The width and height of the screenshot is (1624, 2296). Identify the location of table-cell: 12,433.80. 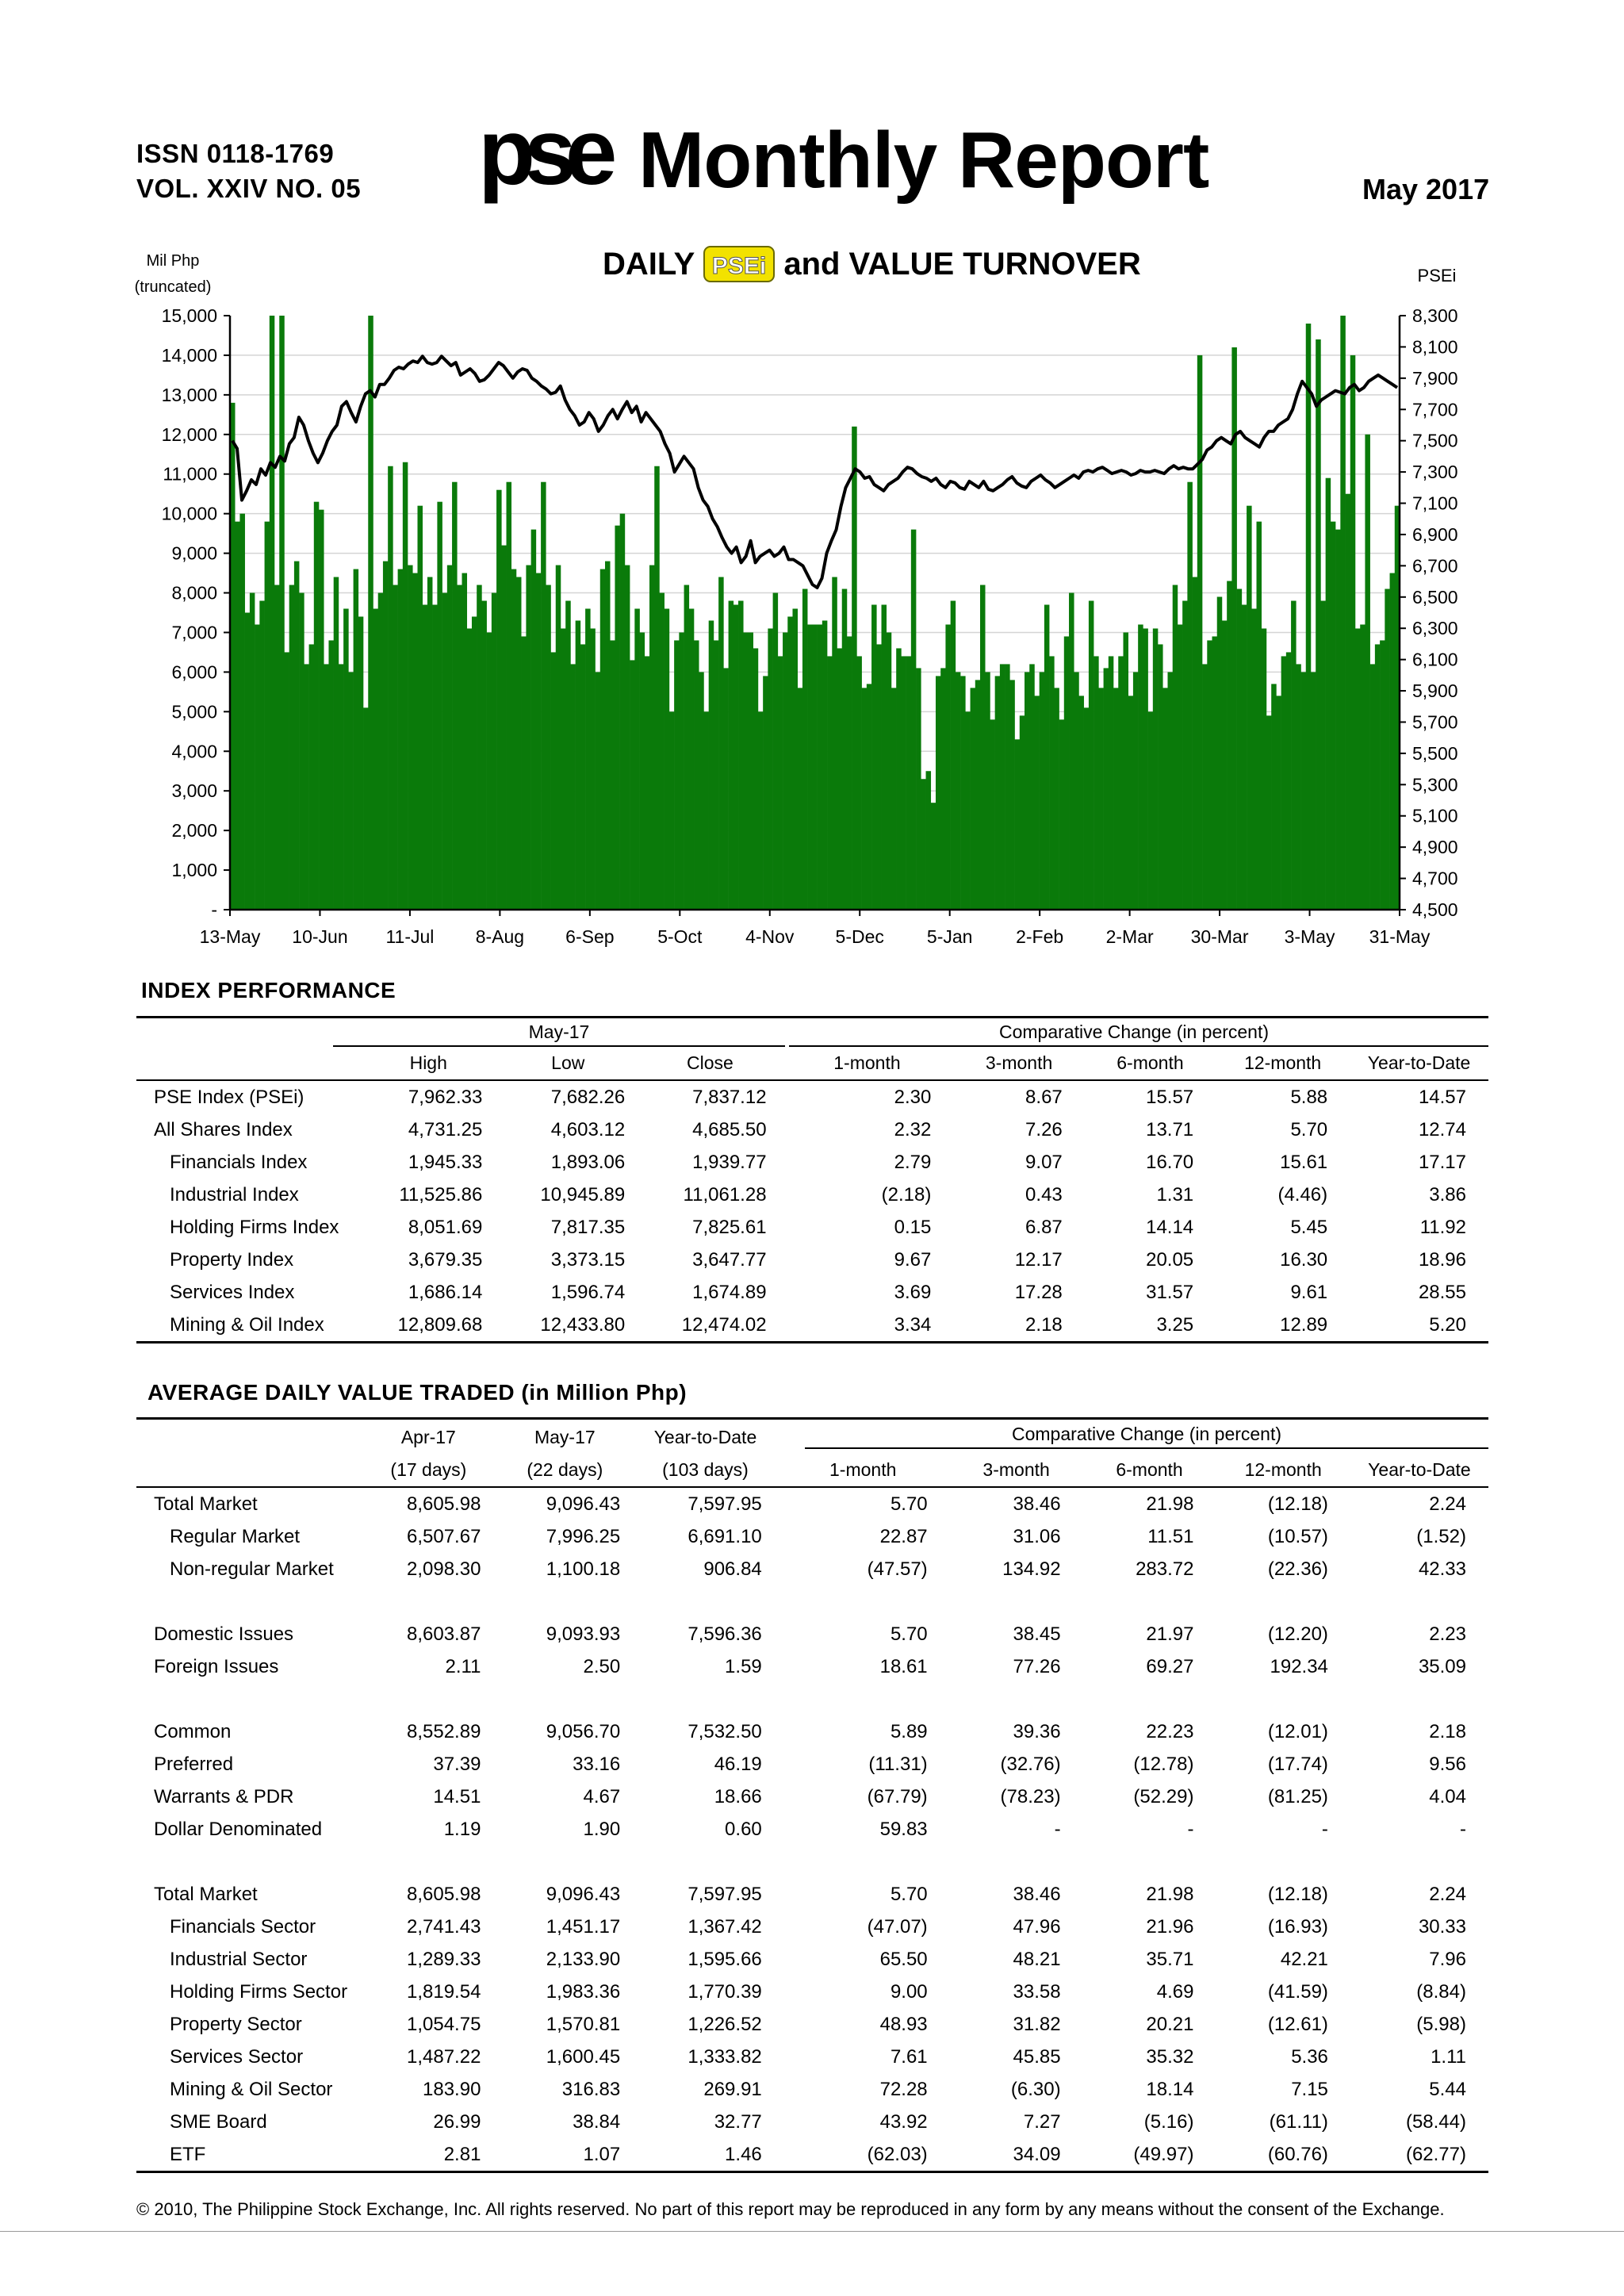
(568, 1326).